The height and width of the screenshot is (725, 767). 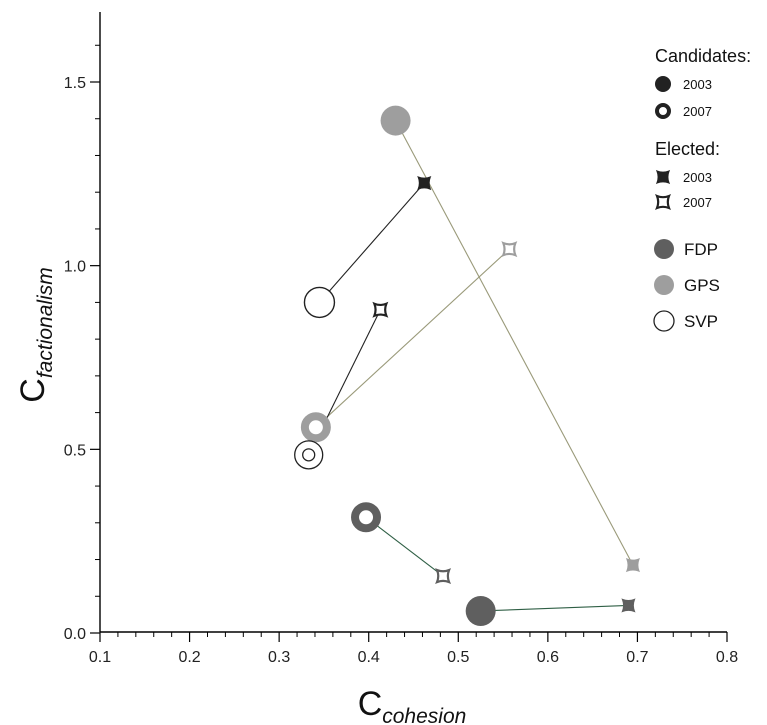 What do you see at coordinates (189, 657) in the screenshot?
I see `x-tick-label: 0.2` at bounding box center [189, 657].